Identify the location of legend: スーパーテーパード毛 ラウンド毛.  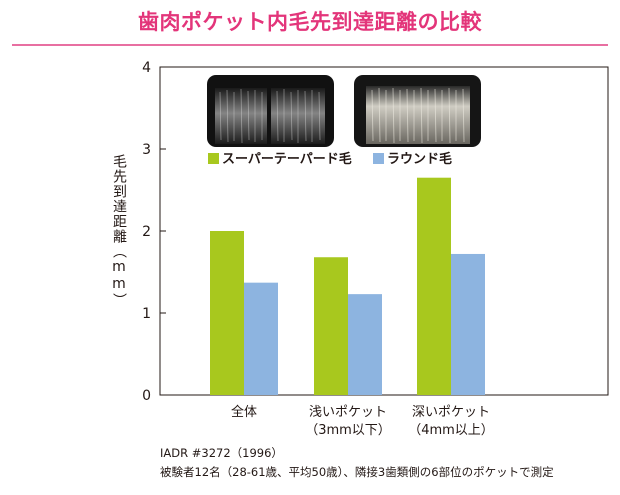
(330, 159).